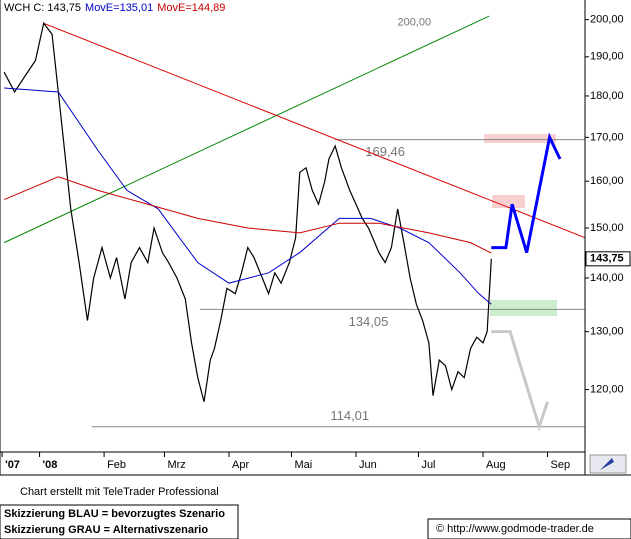 Image resolution: width=631 pixels, height=539 pixels. What do you see at coordinates (607, 96) in the screenshot?
I see `y-tick-label: 180,00` at bounding box center [607, 96].